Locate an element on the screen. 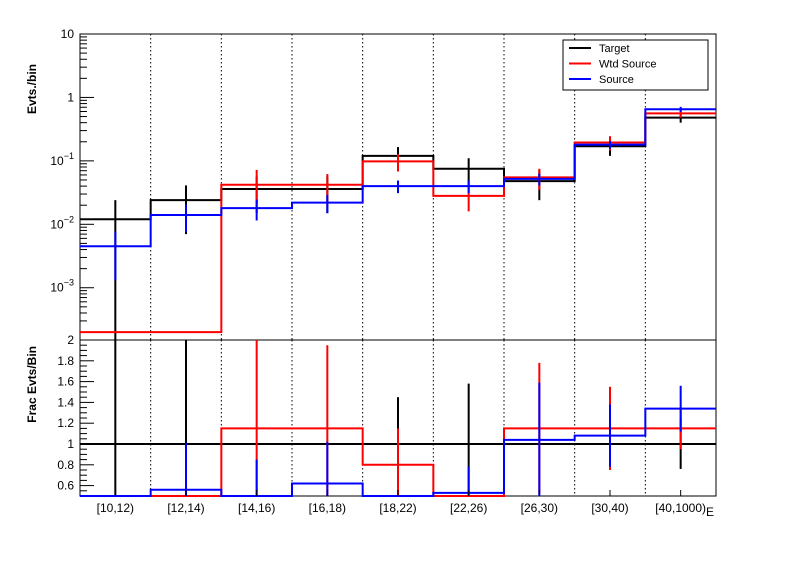  y-tick-label: 10⁻² is located at coordinates (62, 222).